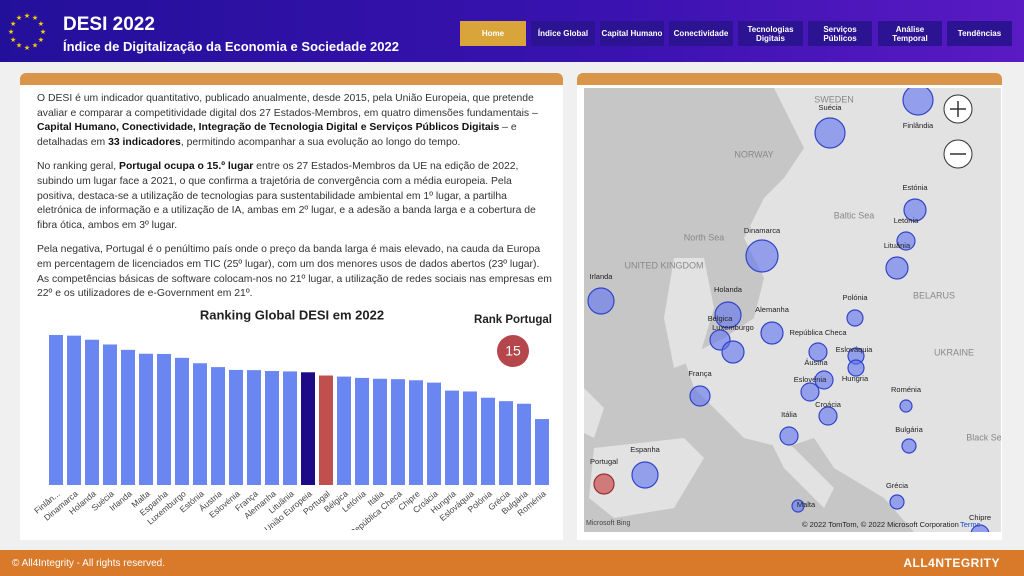  Describe the element at coordinates (810, 379) in the screenshot. I see `map-marker-label: Eslovénia` at that location.